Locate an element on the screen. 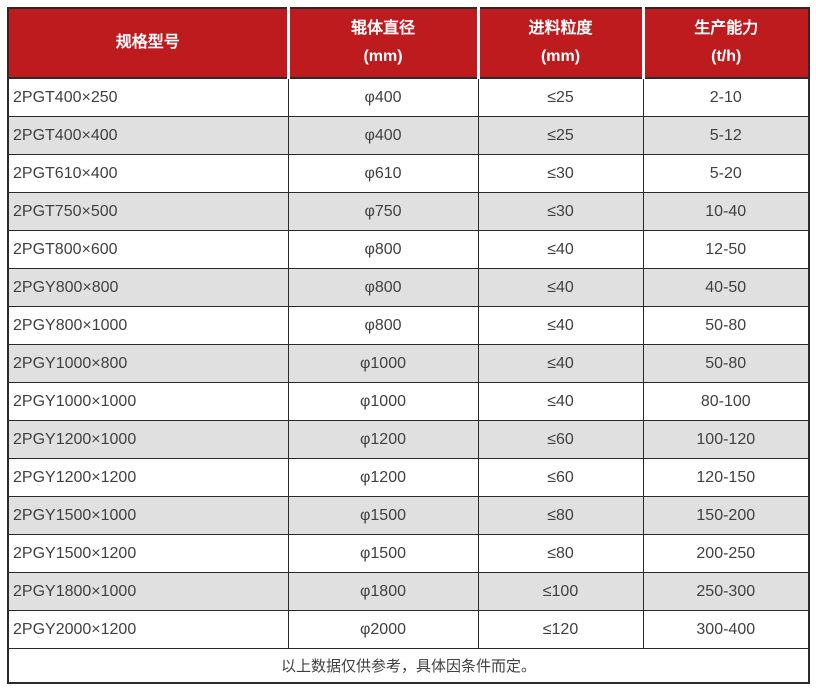  cell-model: 2PGY1200×1200 is located at coordinates (148, 477).